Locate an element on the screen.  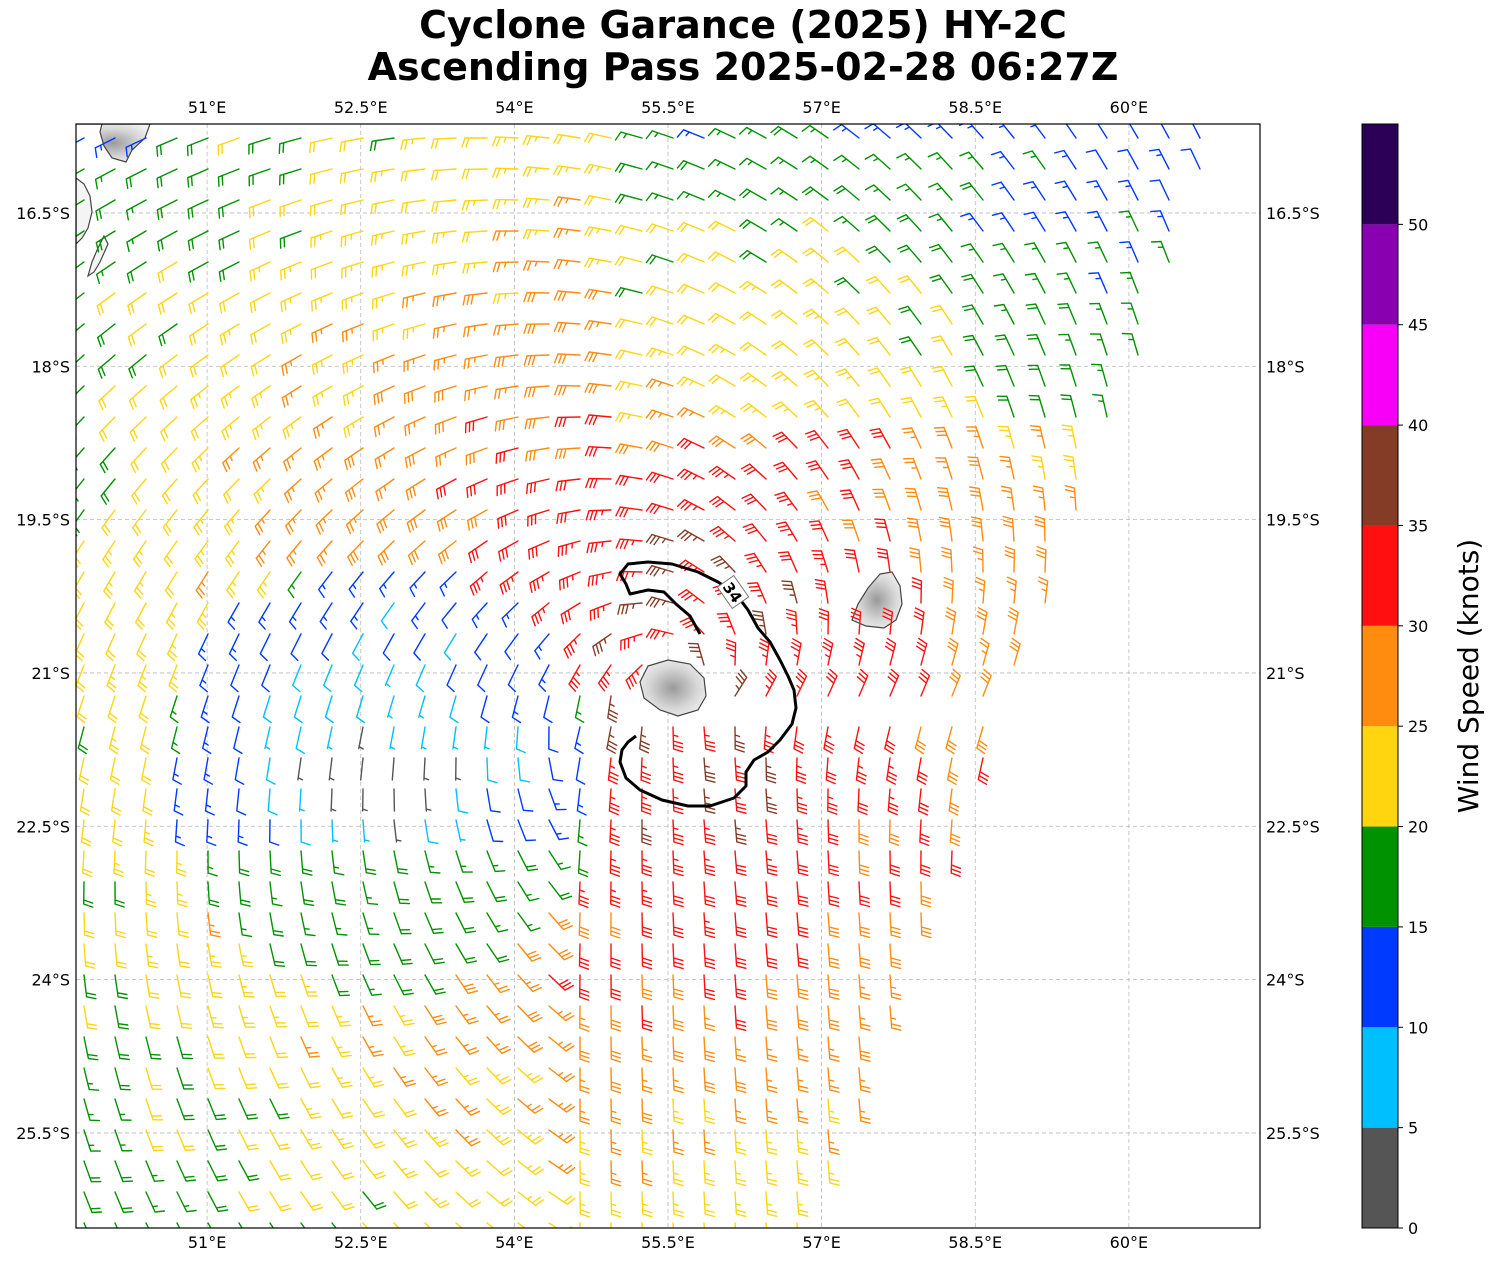
lon-tick-label-bottom-4: 57°E is located at coordinates (821, 1242).